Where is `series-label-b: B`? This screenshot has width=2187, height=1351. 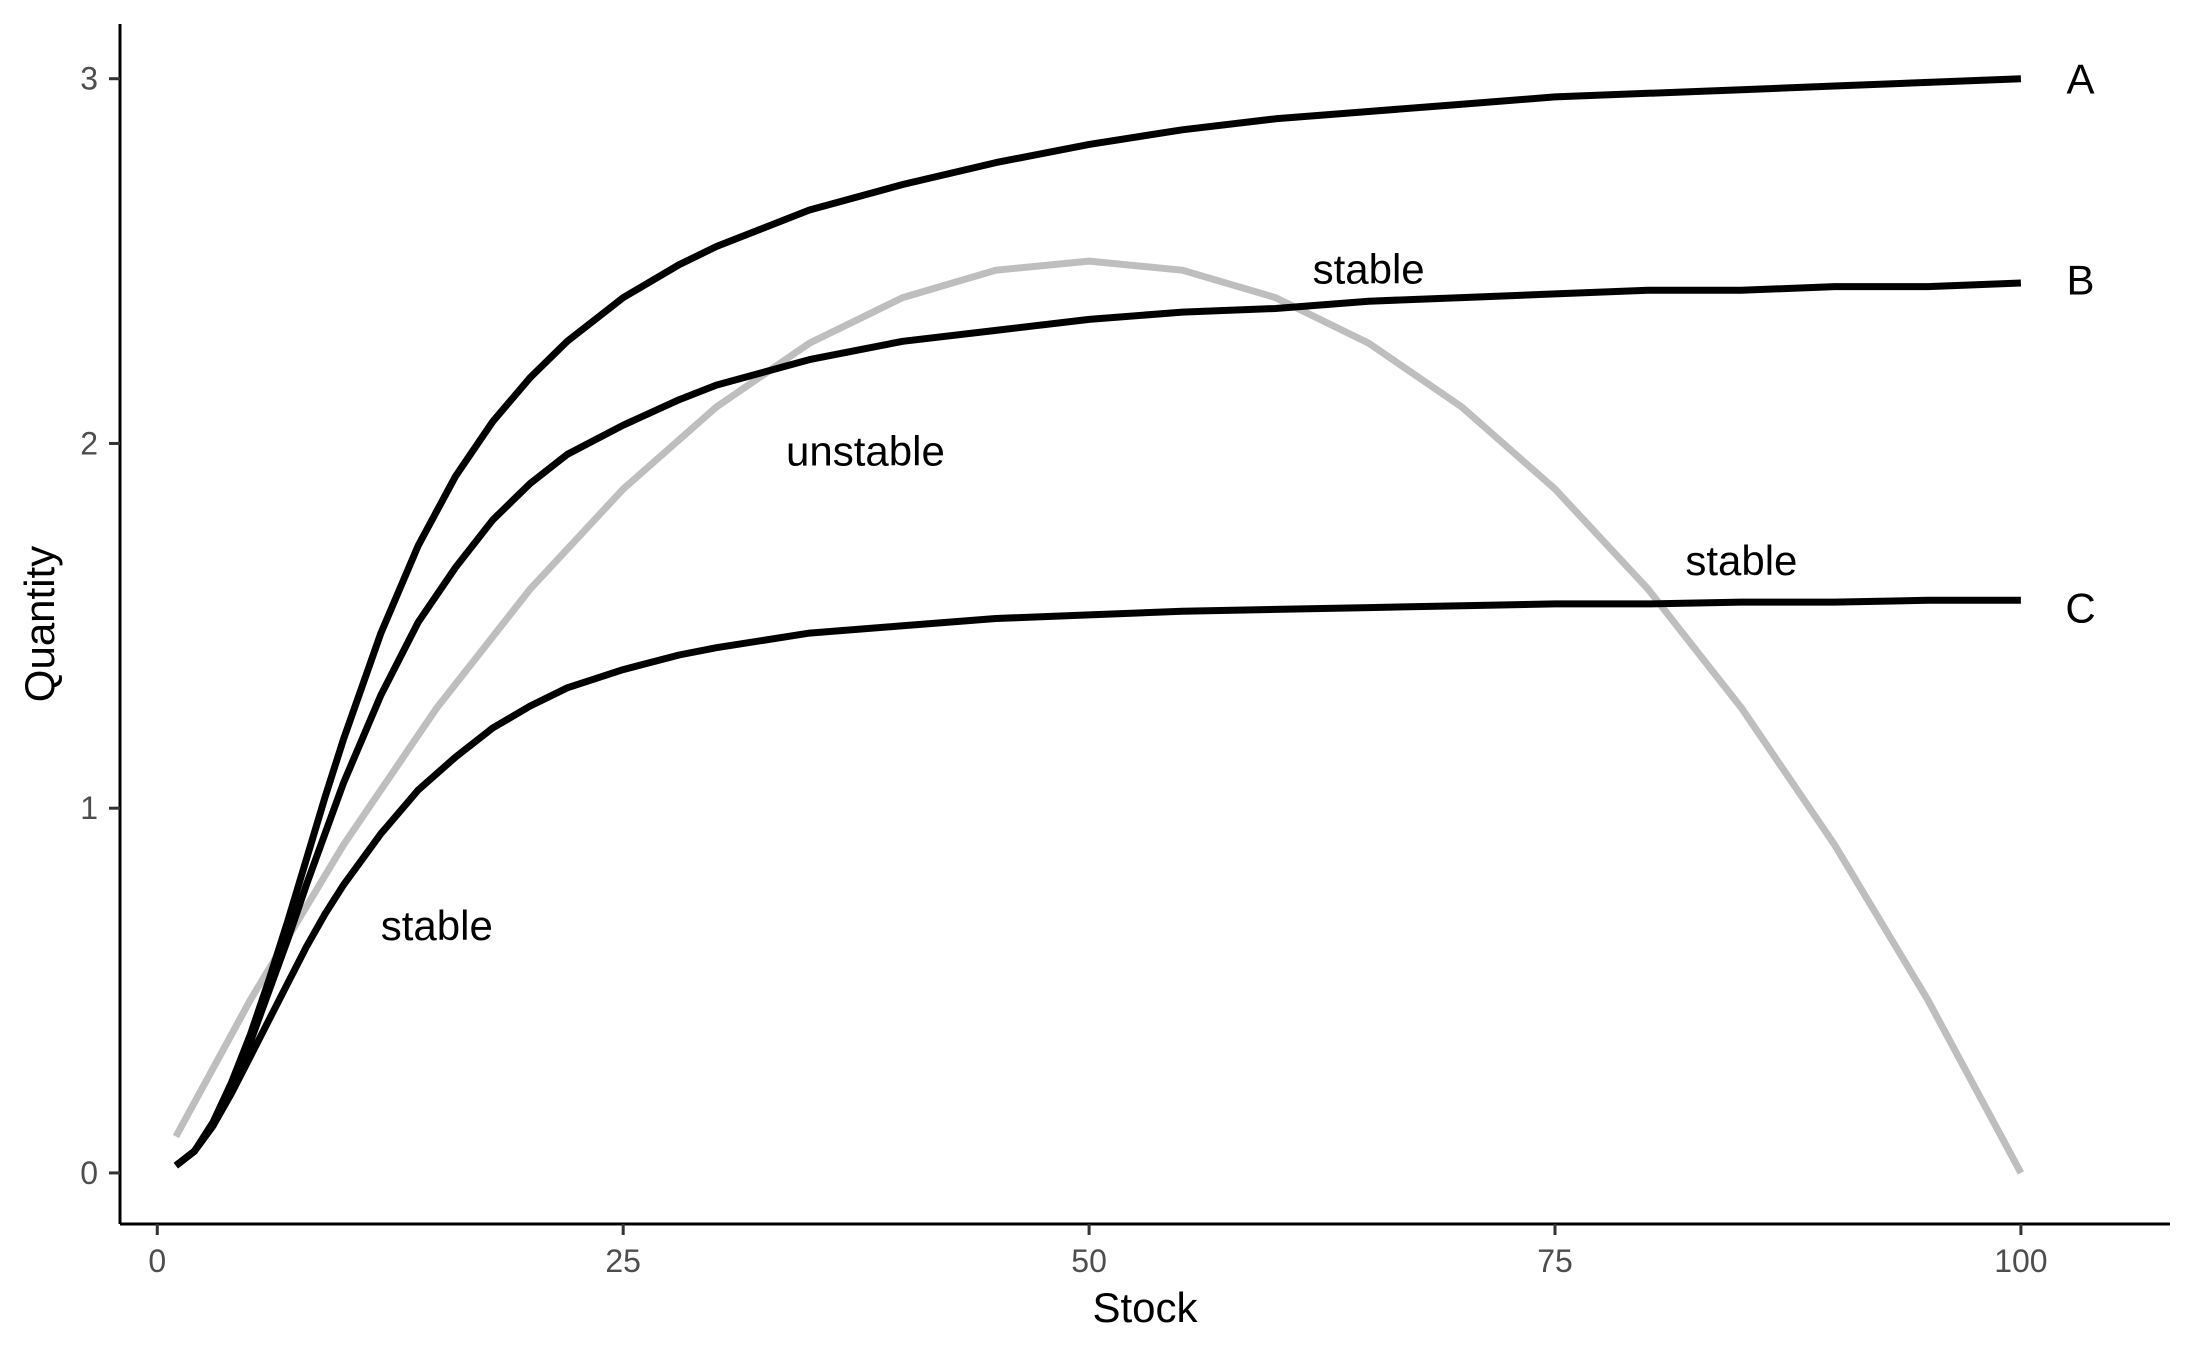 series-label-b: B is located at coordinates (2081, 279).